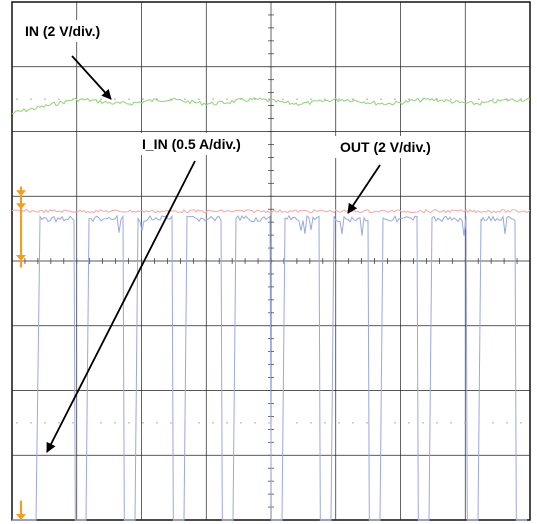 The image size is (537, 524). What do you see at coordinates (364, 189) in the screenshot?
I see `out-arrow` at bounding box center [364, 189].